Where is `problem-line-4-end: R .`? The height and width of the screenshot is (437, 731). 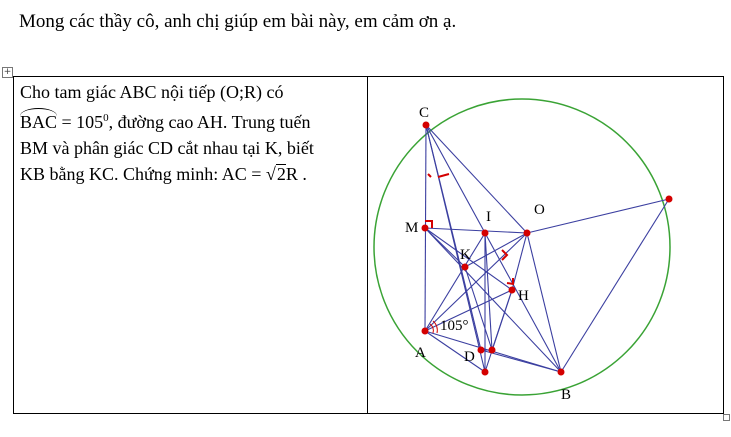
problem-line-4-end: R . is located at coordinates (296, 174).